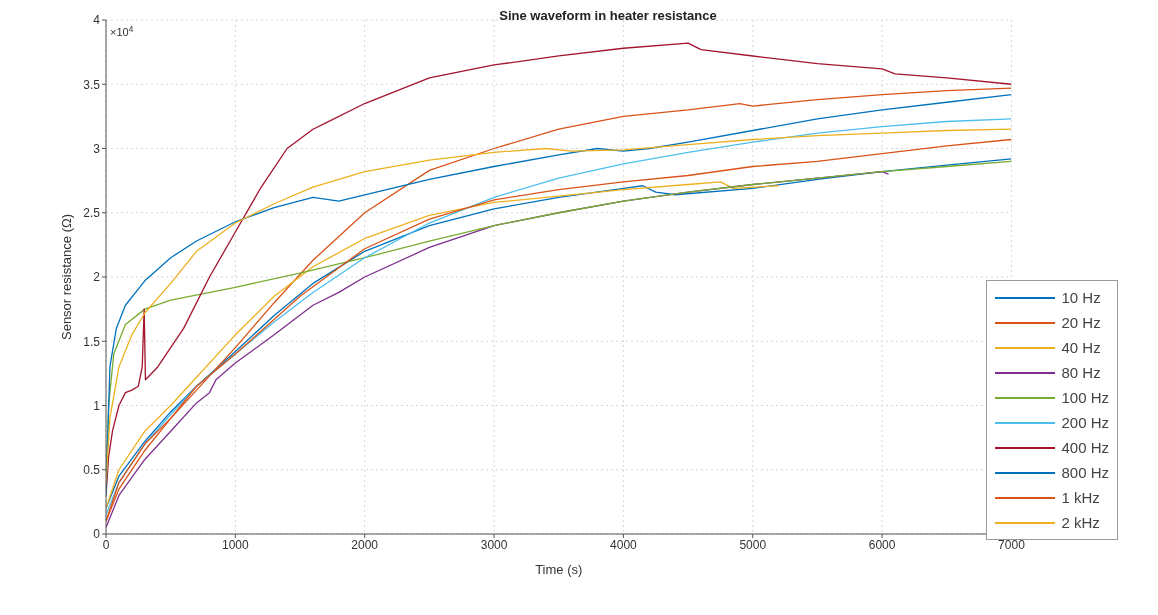 The height and width of the screenshot is (615, 1158). What do you see at coordinates (1085, 397) in the screenshot?
I see `legend-label: 100 Hz` at bounding box center [1085, 397].